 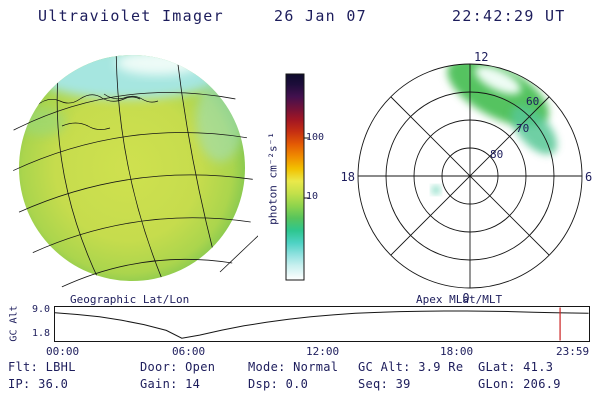 I want to click on status-field-gain: Gain: 14, so click(x=170, y=384).